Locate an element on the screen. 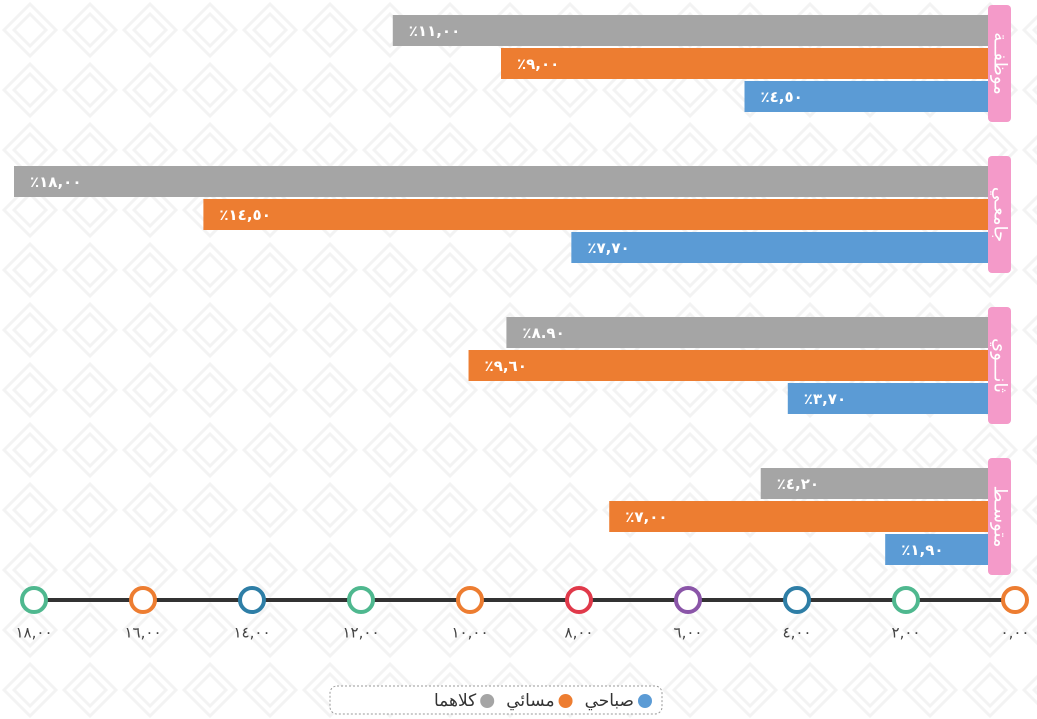  x-tick-label: ١٨,٠٠ is located at coordinates (34, 633).